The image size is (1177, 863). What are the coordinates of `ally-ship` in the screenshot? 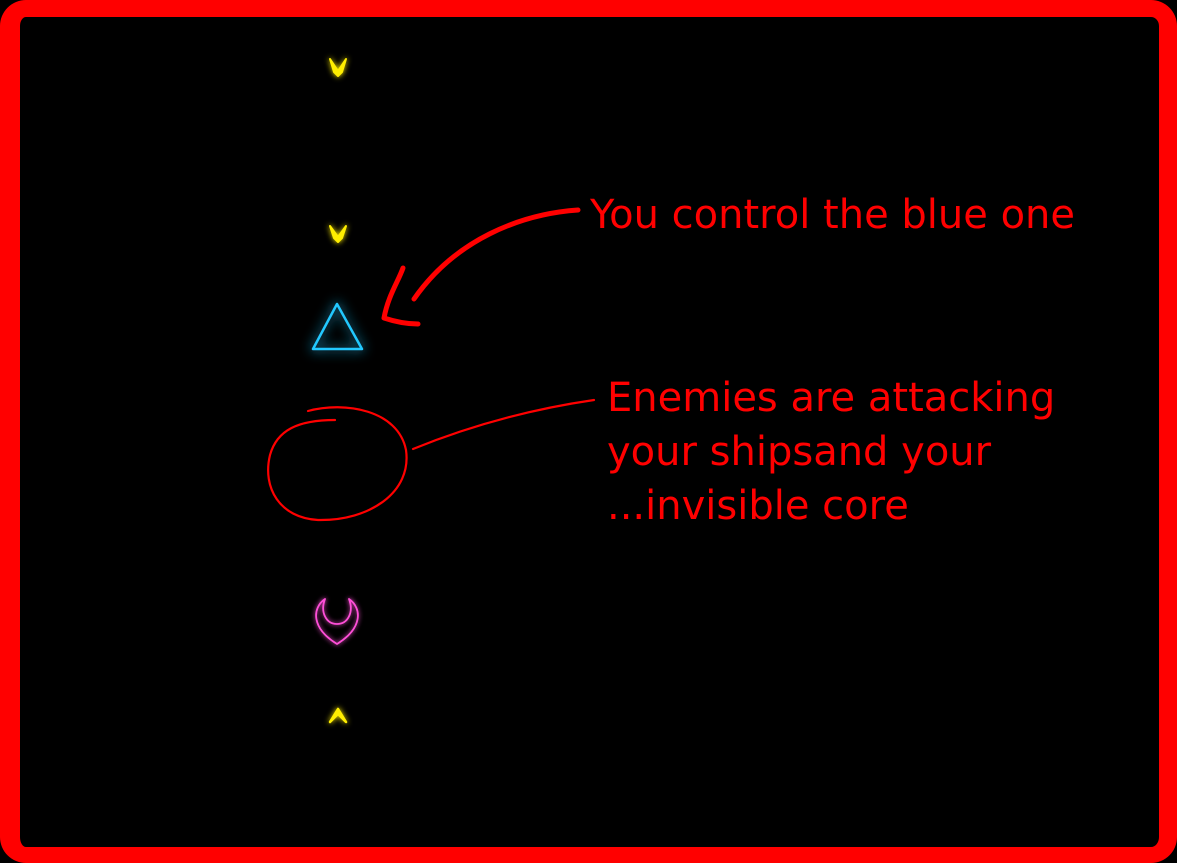 It's located at (337, 621).